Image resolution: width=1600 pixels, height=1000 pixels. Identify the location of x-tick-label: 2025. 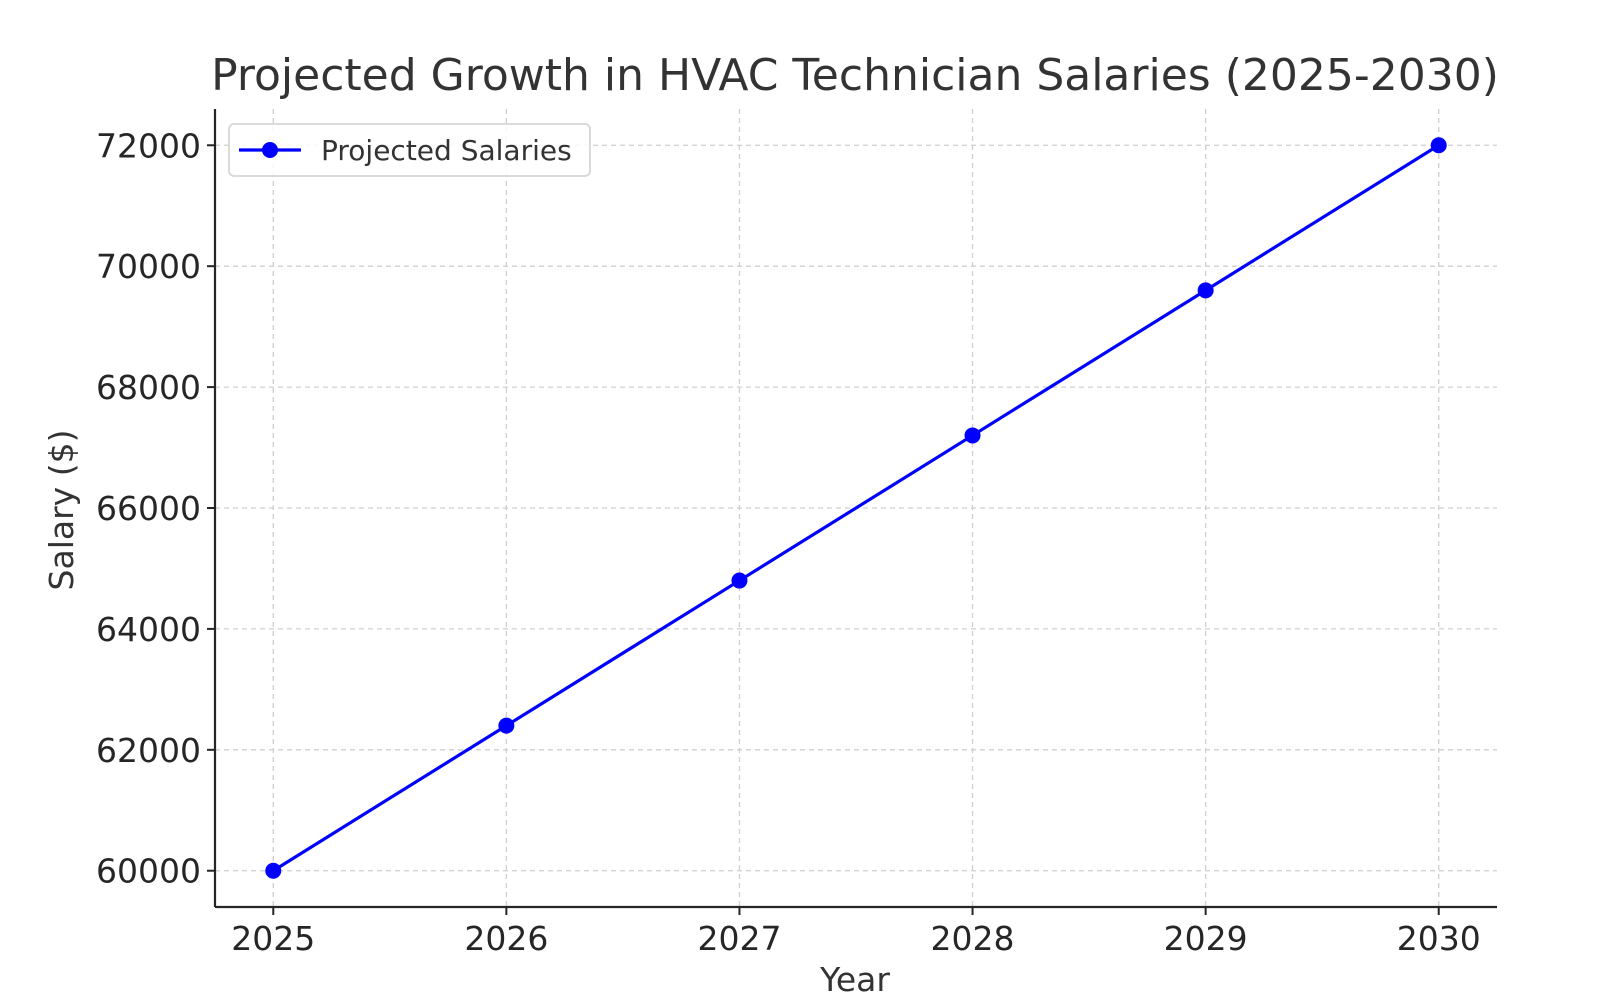
(273, 938).